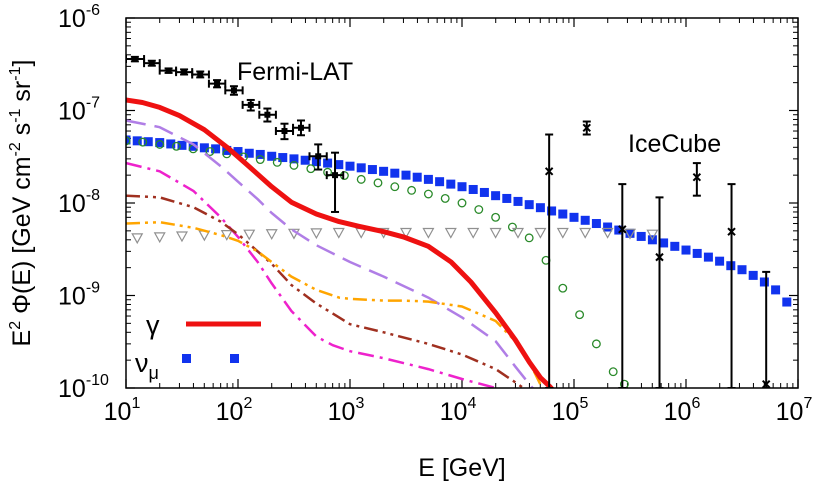 The image size is (830, 503). I want to click on y-title-sr: sr, so click(22, 95).